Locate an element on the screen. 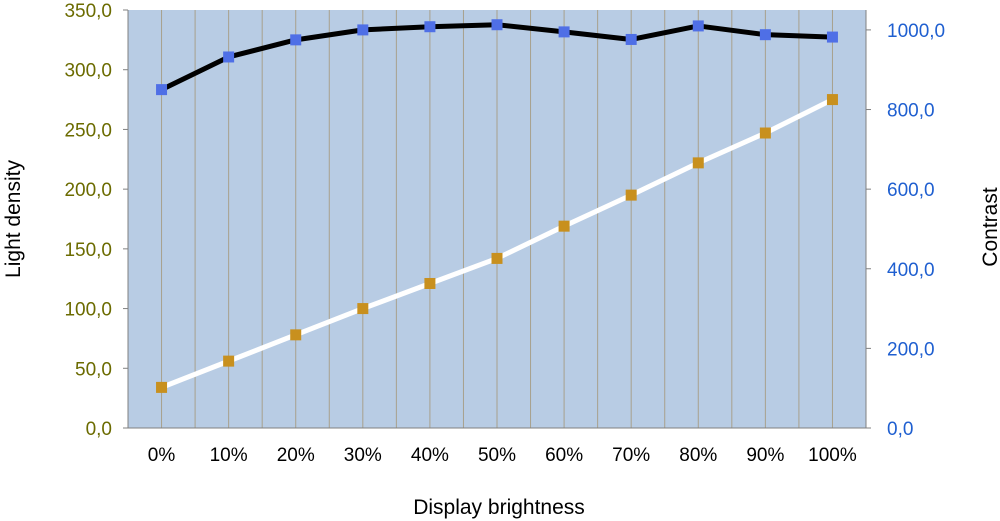  y2-axis-label: Contrast is located at coordinates (989, 227).